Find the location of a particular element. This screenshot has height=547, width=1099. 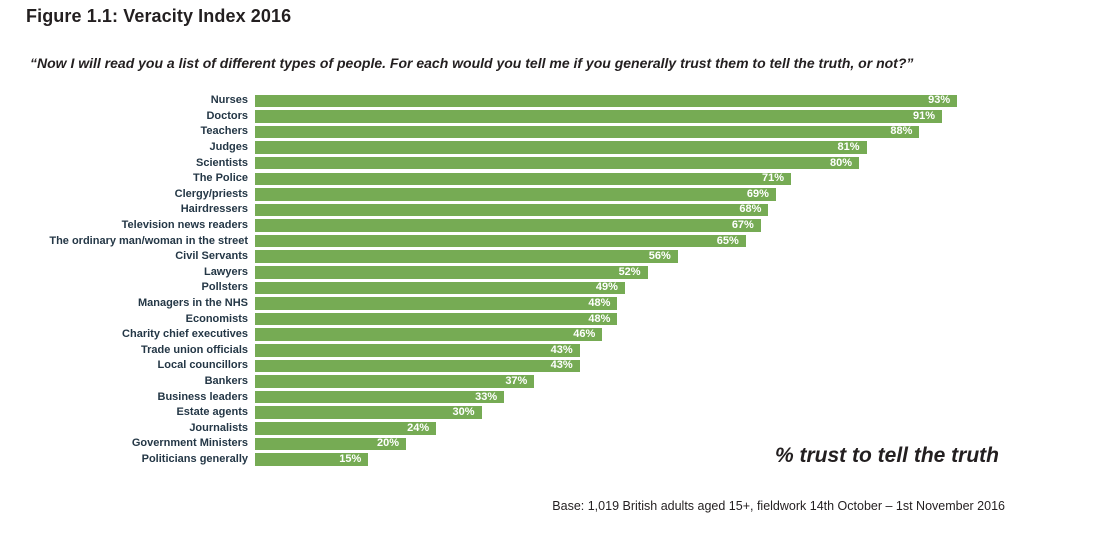

bar-track: 88% is located at coordinates (632, 132).